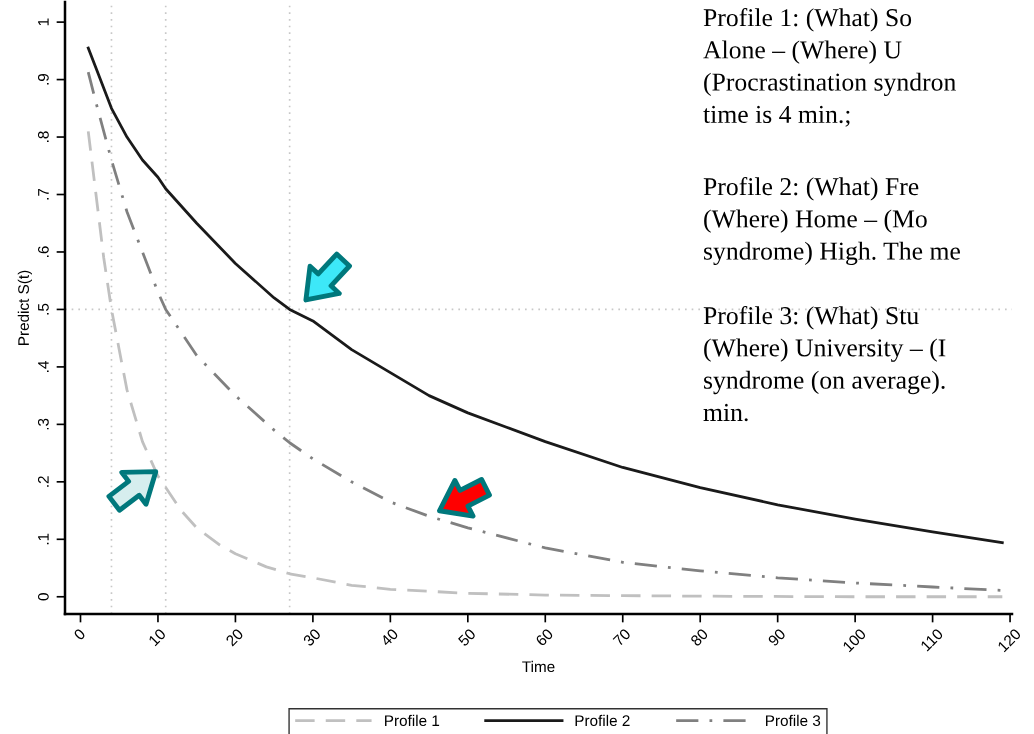  Describe the element at coordinates (43, 22) in the screenshot. I see `y-tick-label: 1` at that location.